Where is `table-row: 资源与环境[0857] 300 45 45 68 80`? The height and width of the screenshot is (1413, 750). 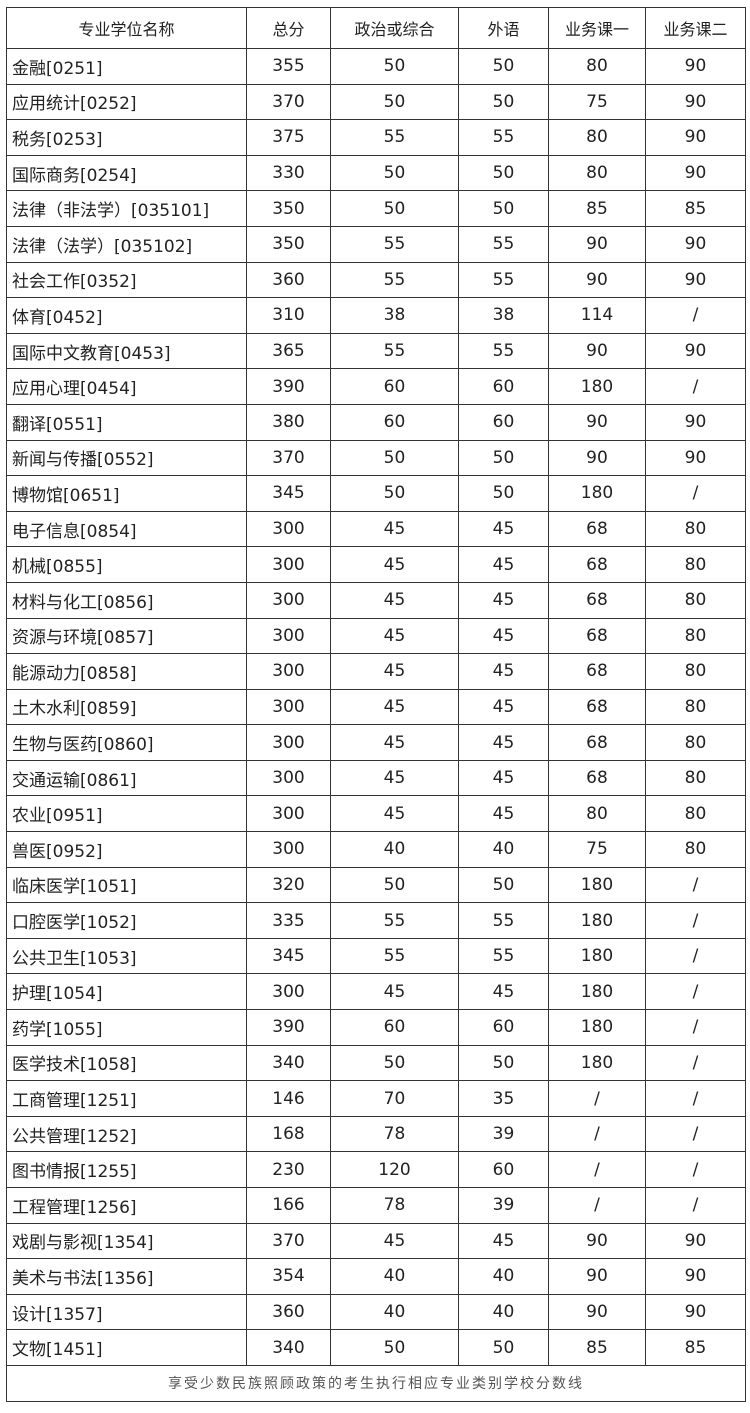
table-row: 资源与环境[0857] 300 45 45 68 80 is located at coordinates (376, 636).